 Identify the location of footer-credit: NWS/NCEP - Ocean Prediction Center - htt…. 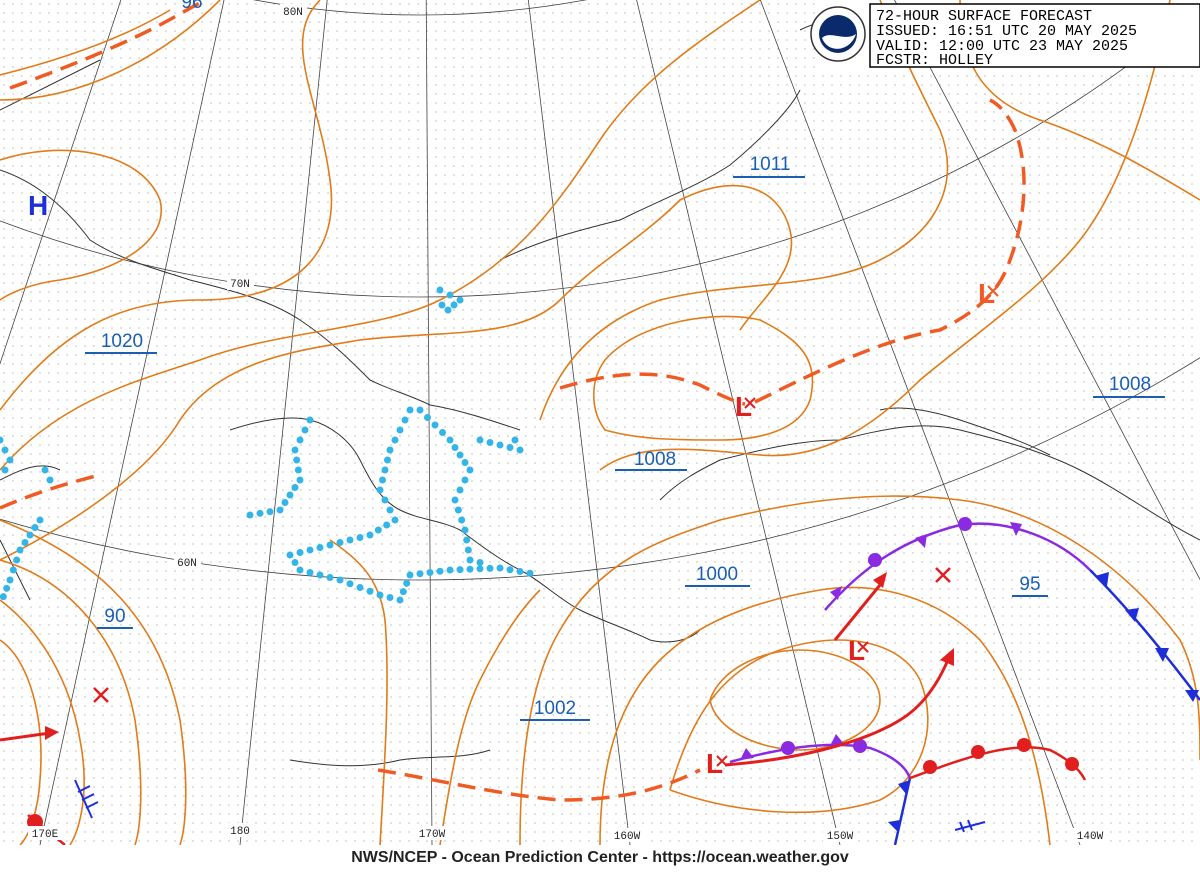
(600, 857).